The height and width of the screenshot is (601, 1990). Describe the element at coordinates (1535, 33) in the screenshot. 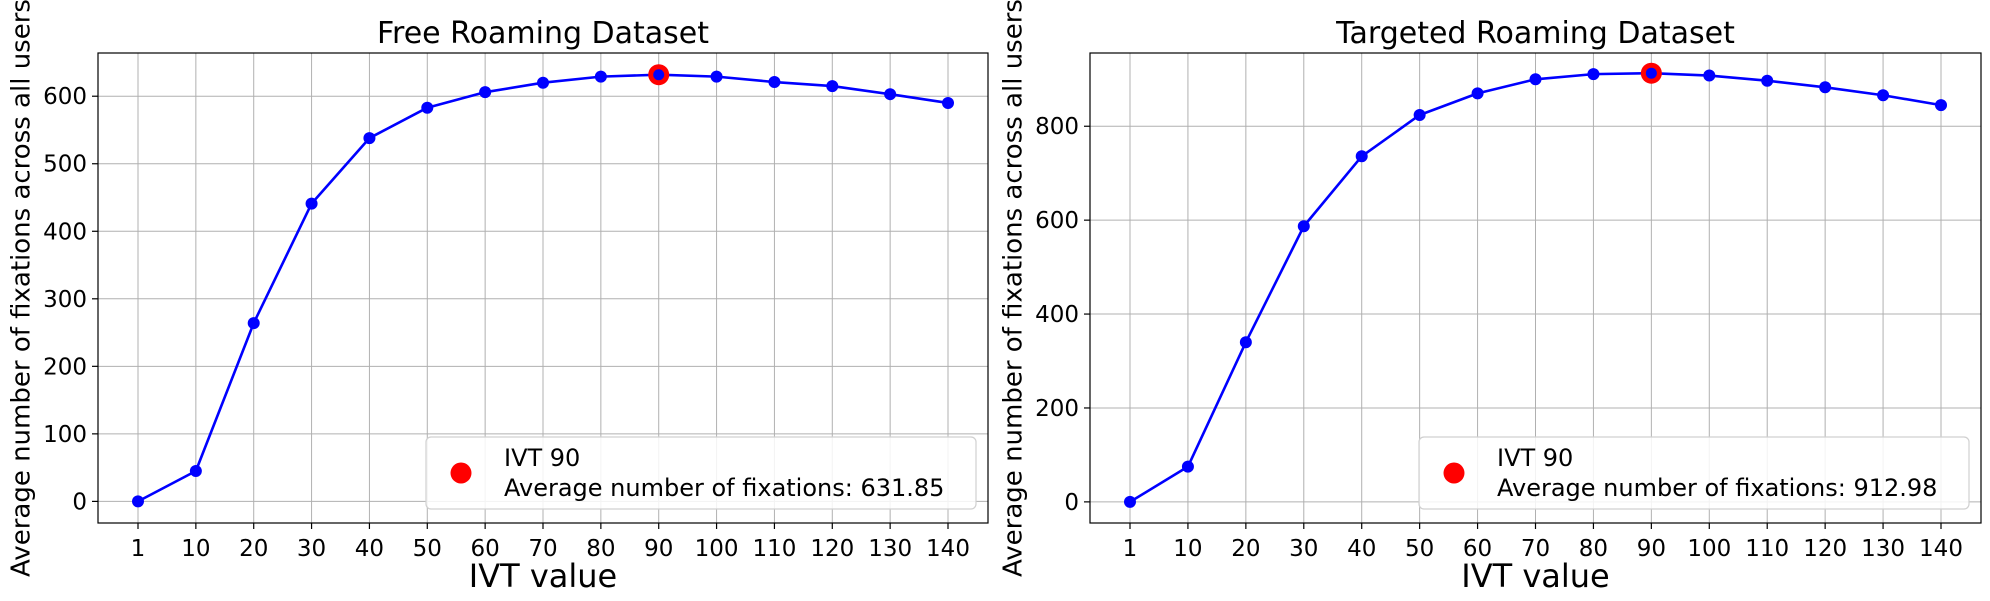

I see `chart-title: Targeted Roaming Dataset` at that location.